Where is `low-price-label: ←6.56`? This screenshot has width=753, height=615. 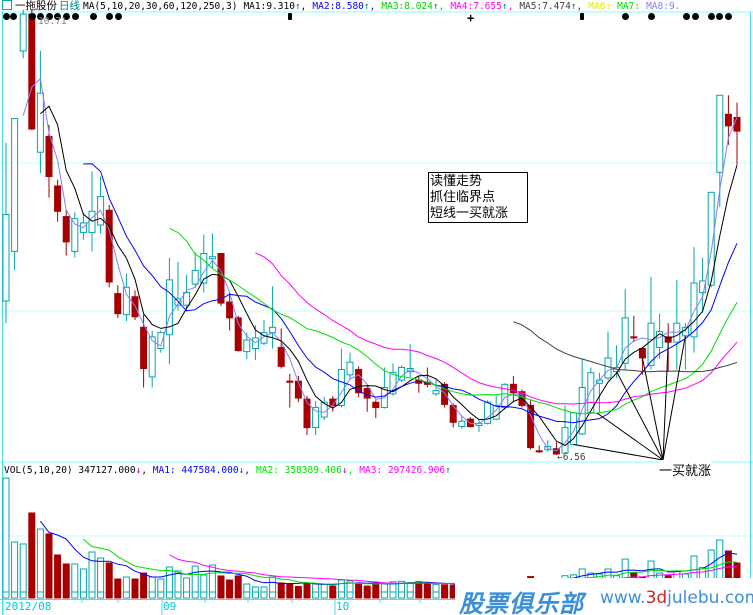 low-price-label: ←6.56 is located at coordinates (571, 457).